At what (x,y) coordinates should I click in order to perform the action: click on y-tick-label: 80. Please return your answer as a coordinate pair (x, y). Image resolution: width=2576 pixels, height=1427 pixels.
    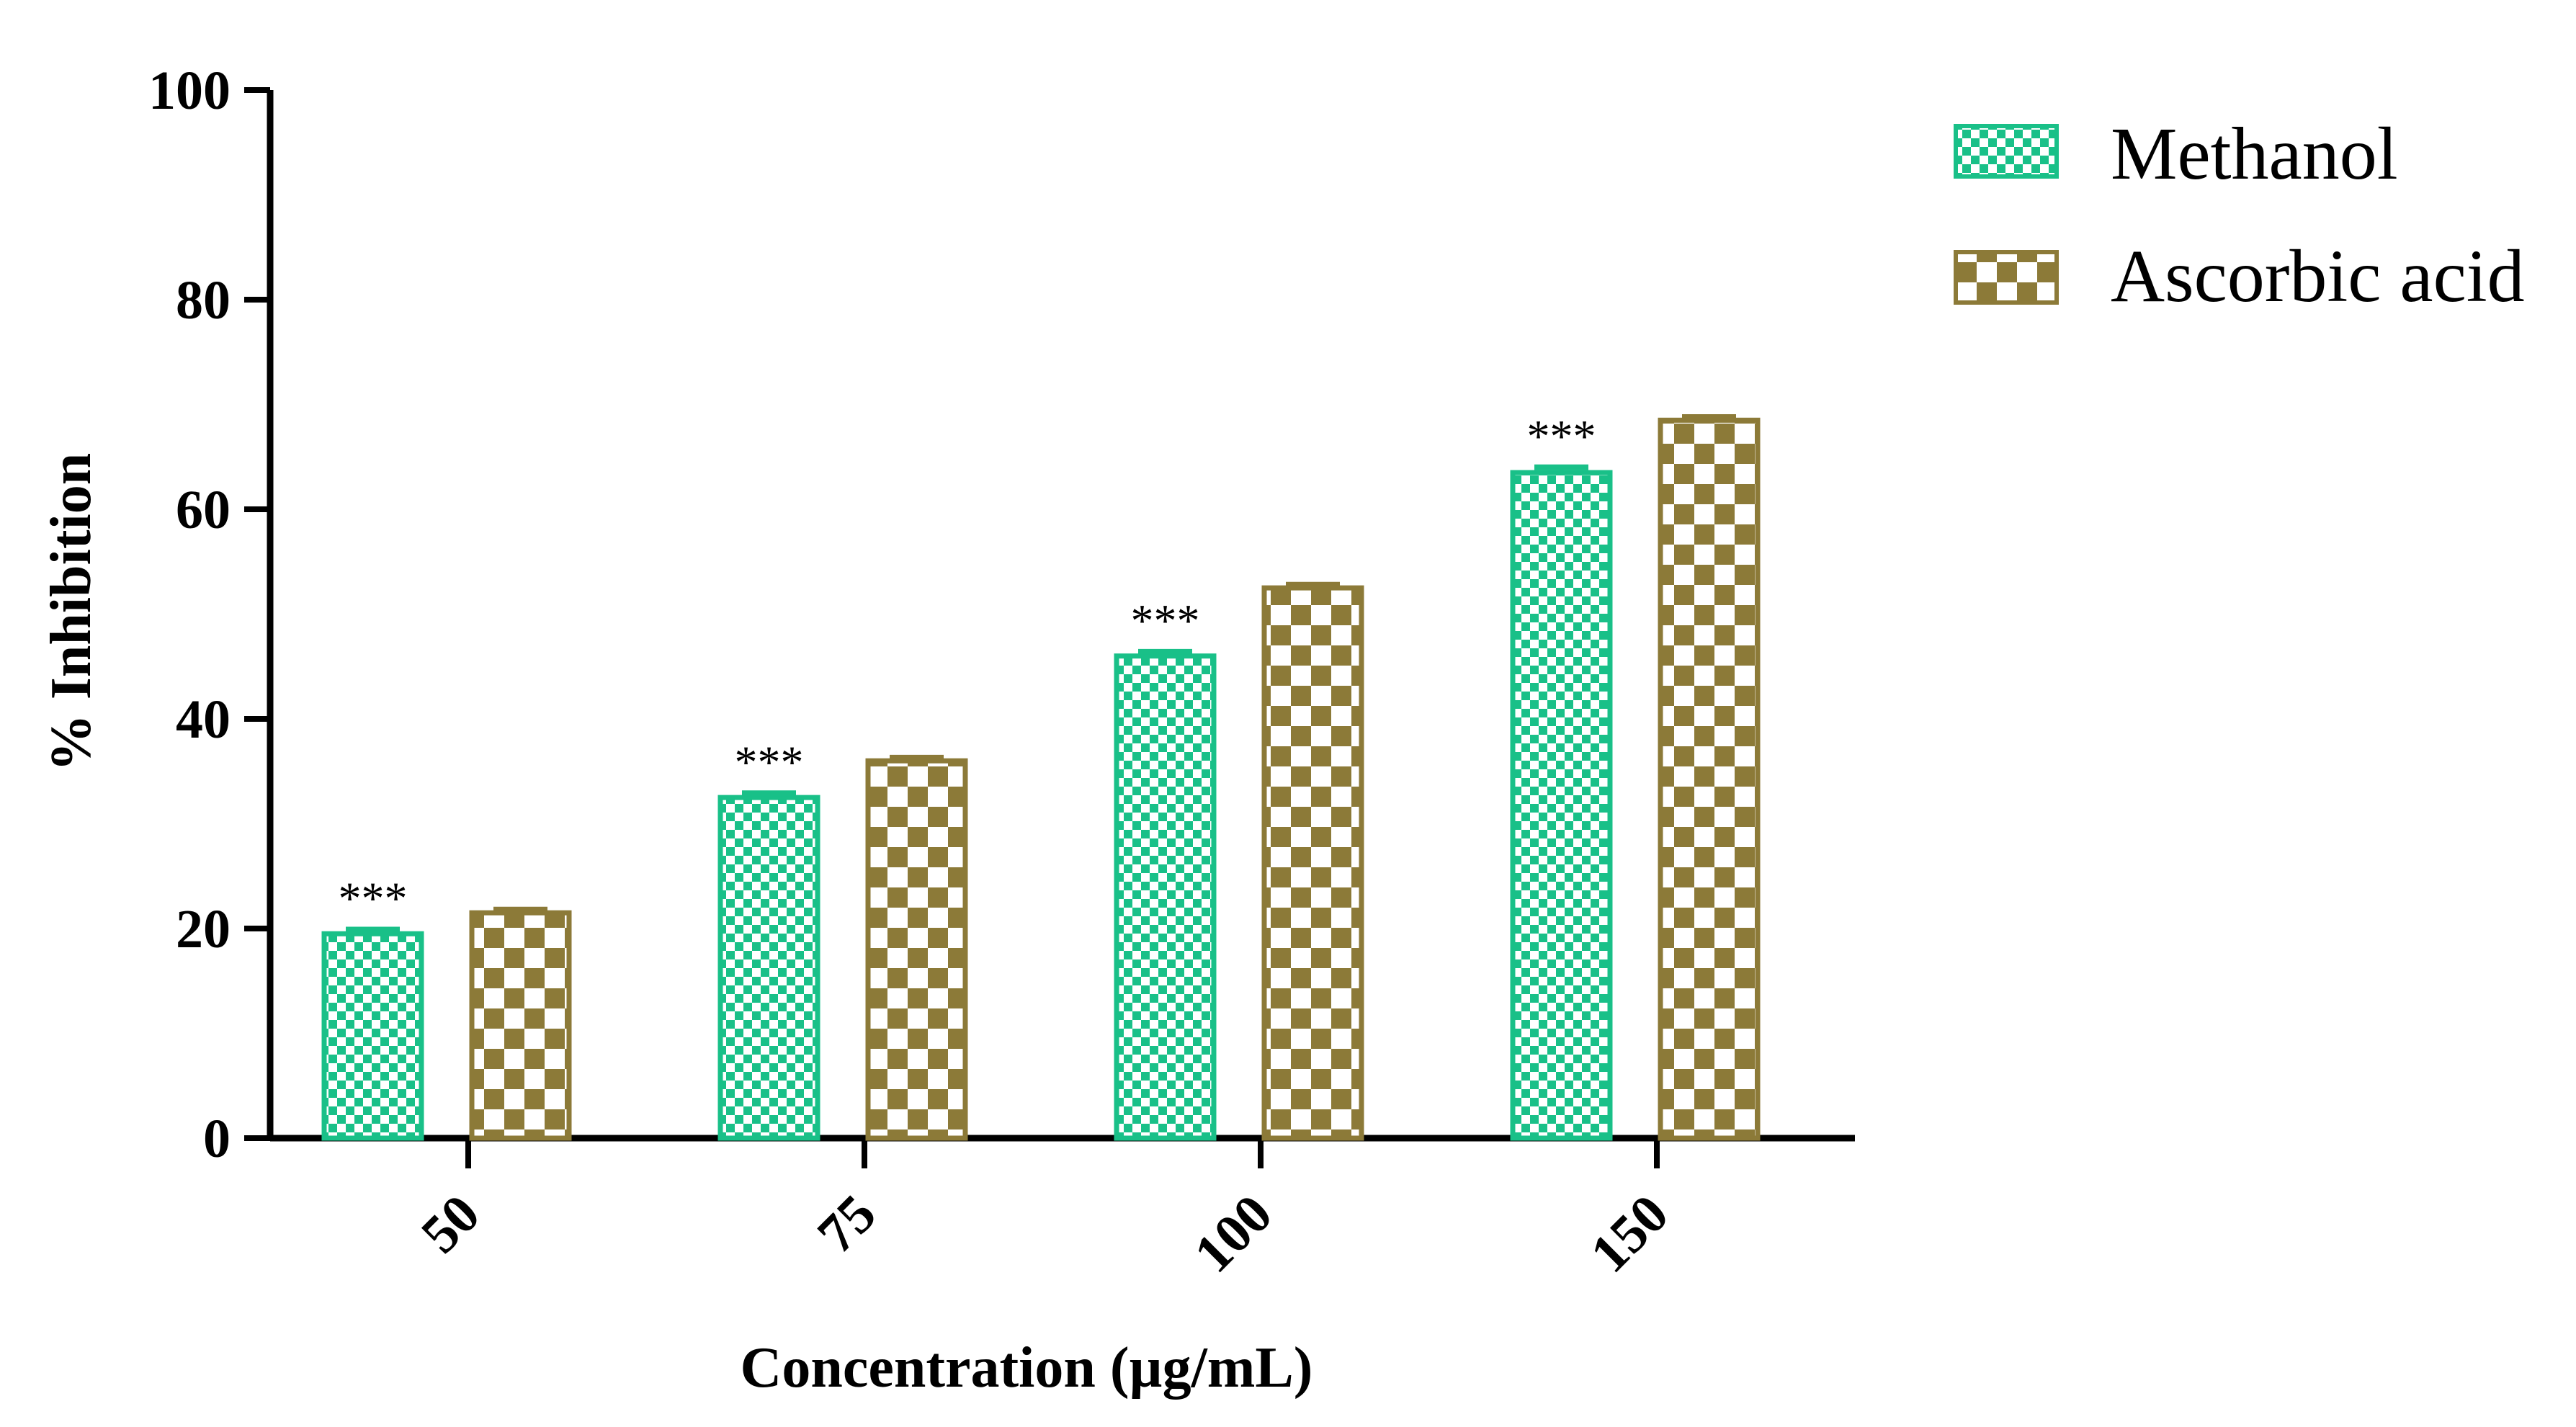
    Looking at the image, I should click on (203, 300).